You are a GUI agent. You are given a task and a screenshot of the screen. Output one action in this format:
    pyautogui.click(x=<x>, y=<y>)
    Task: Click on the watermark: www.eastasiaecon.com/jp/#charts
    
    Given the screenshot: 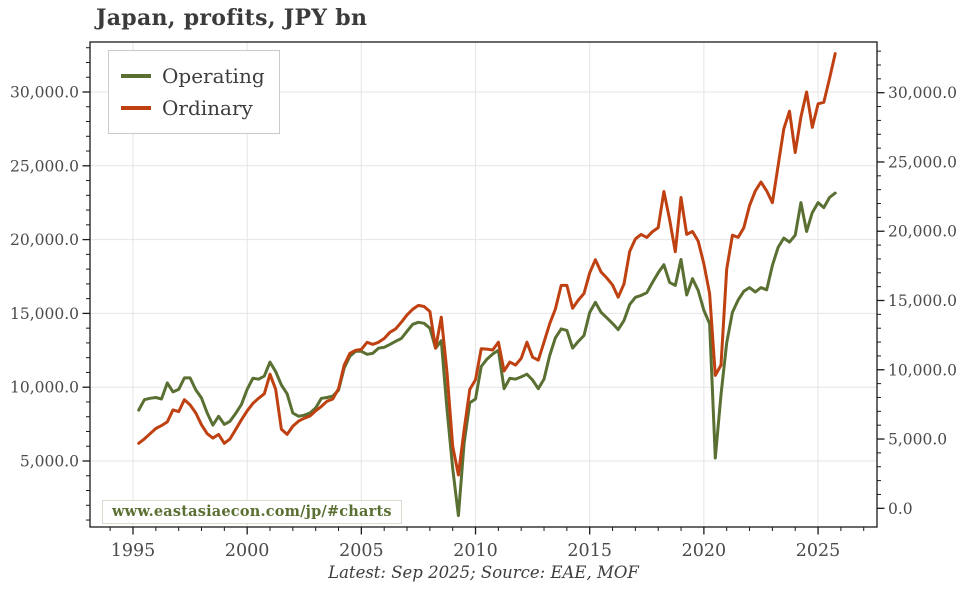 What is the action you would take?
    pyautogui.click(x=252, y=512)
    